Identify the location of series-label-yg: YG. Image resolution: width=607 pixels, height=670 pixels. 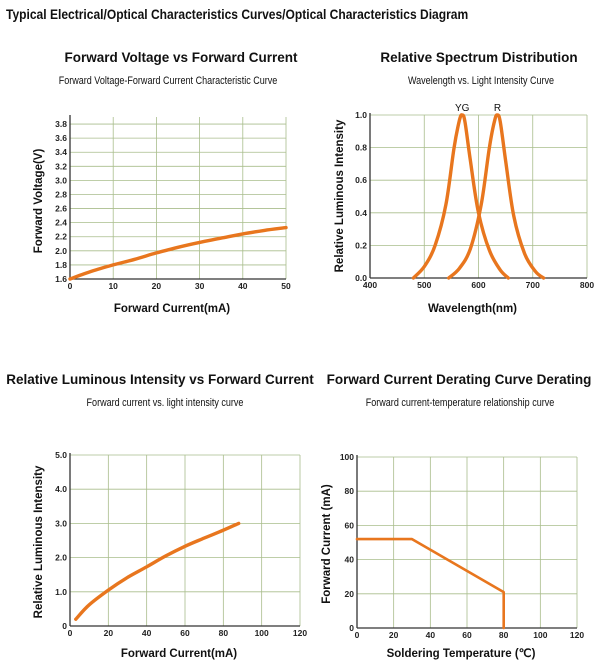
(462, 108).